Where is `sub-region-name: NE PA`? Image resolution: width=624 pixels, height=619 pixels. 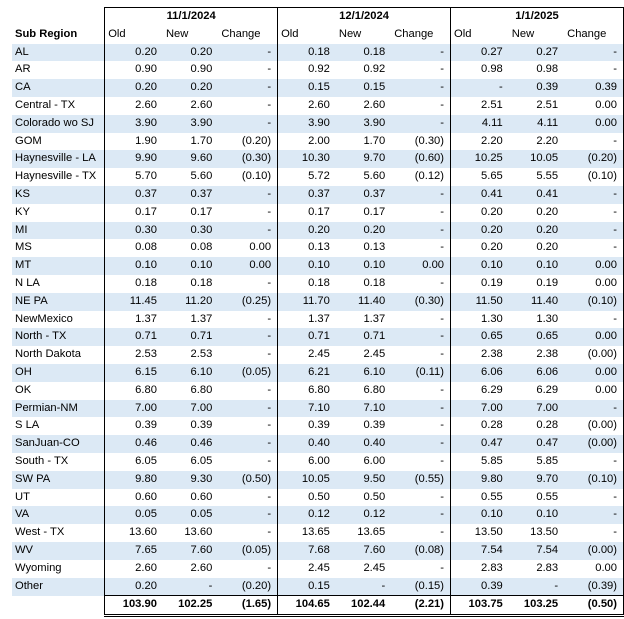
sub-region-name: NE PA is located at coordinates (58, 301).